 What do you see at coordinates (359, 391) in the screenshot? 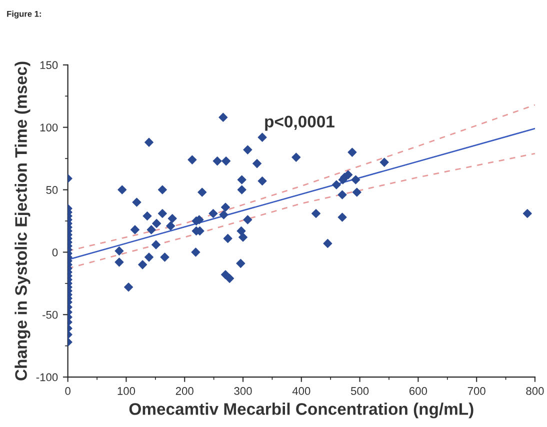
I see `x-tick-label: 500` at bounding box center [359, 391].